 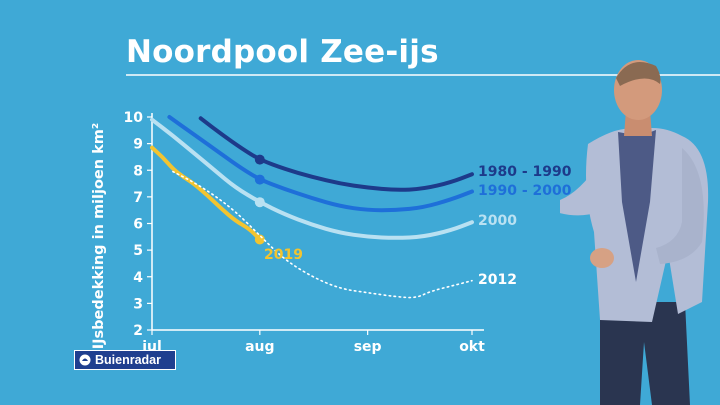 I want to click on series-line-1980-1990, so click(x=336, y=154).